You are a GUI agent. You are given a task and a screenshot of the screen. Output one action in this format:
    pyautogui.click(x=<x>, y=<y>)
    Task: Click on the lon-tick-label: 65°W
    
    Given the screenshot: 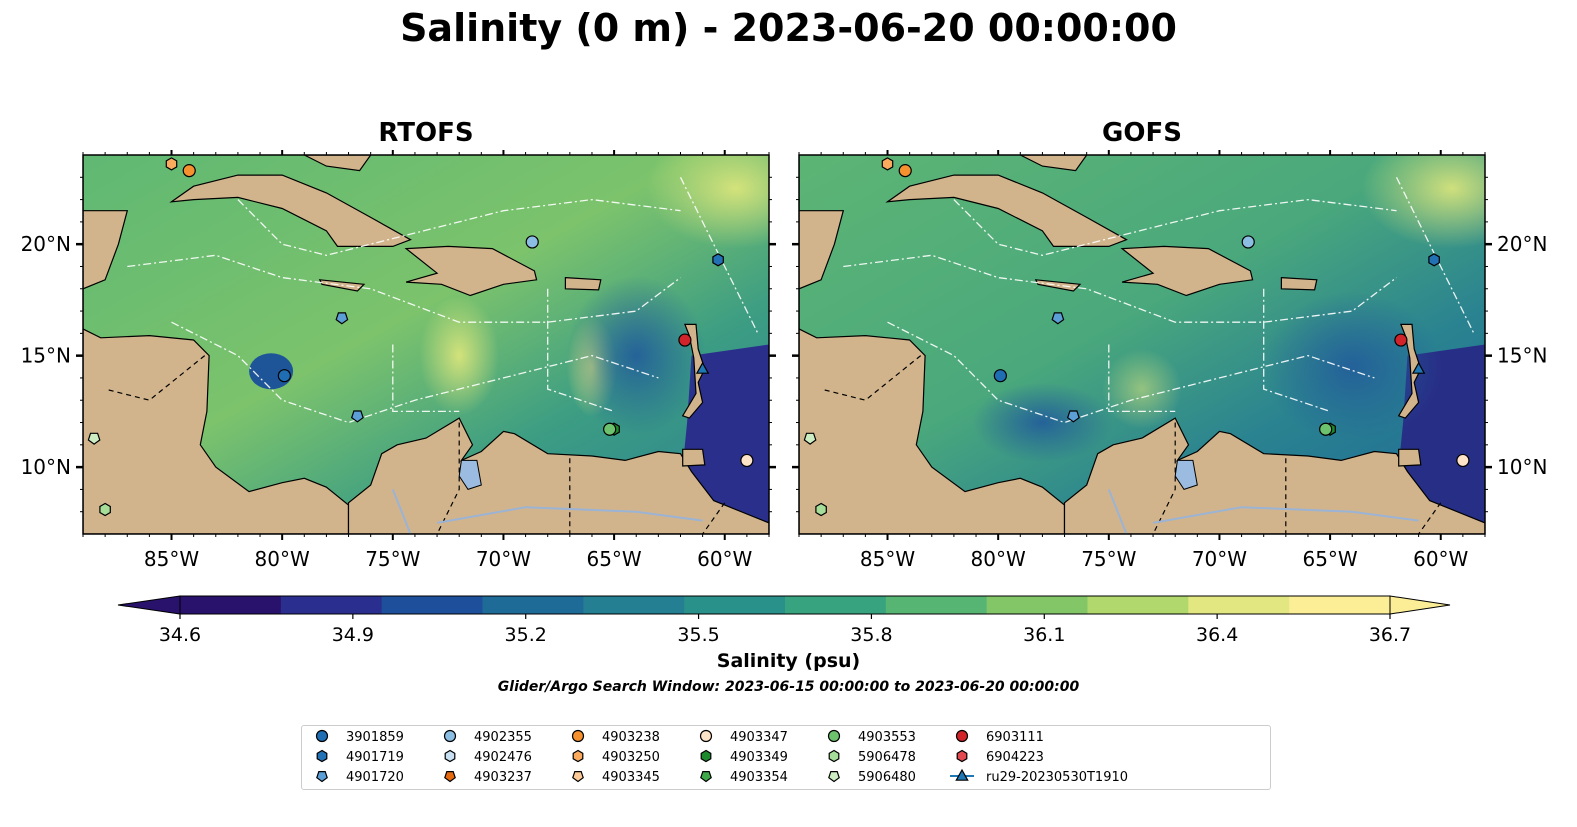 What is the action you would take?
    pyautogui.click(x=613, y=559)
    